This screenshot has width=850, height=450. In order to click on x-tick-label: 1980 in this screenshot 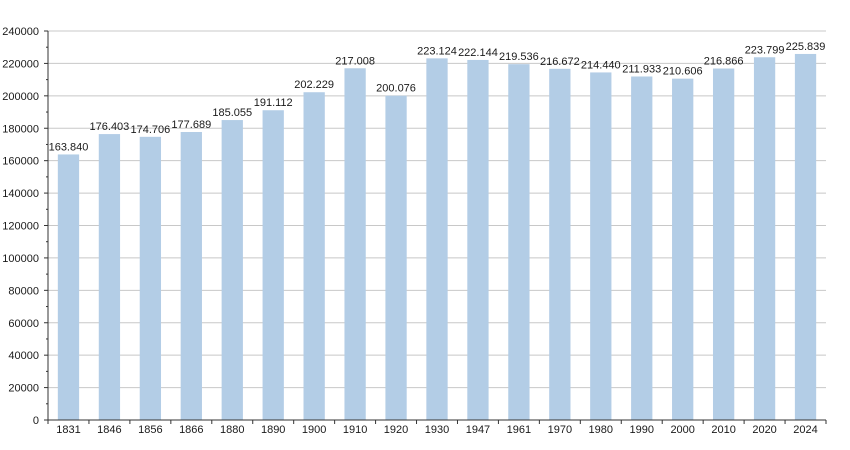, I will do `click(601, 430)`.